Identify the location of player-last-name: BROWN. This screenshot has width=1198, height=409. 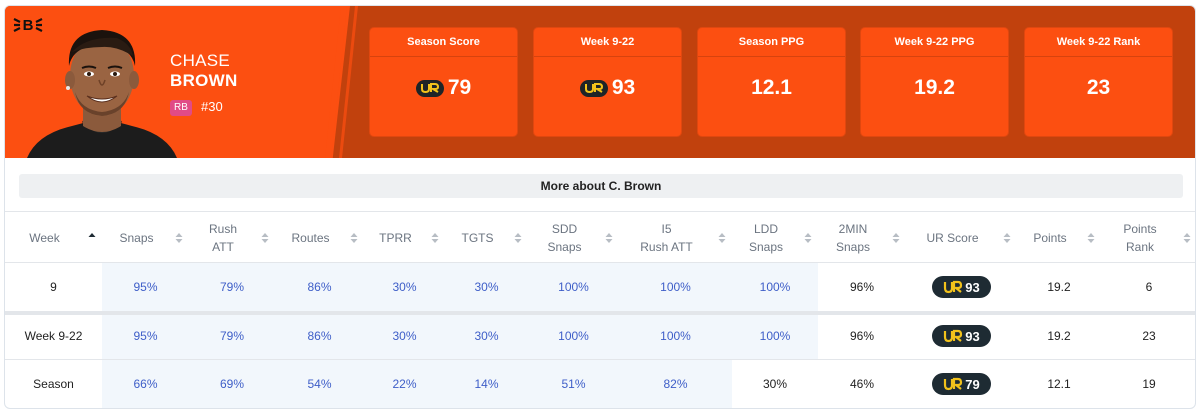
(204, 80).